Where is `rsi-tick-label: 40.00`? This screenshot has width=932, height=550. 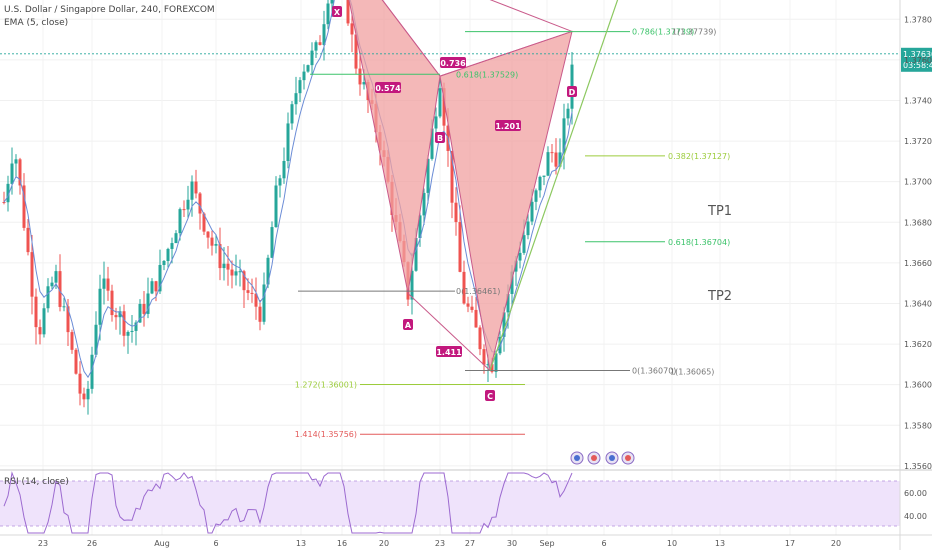 rsi-tick-label: 40.00 is located at coordinates (915, 516).